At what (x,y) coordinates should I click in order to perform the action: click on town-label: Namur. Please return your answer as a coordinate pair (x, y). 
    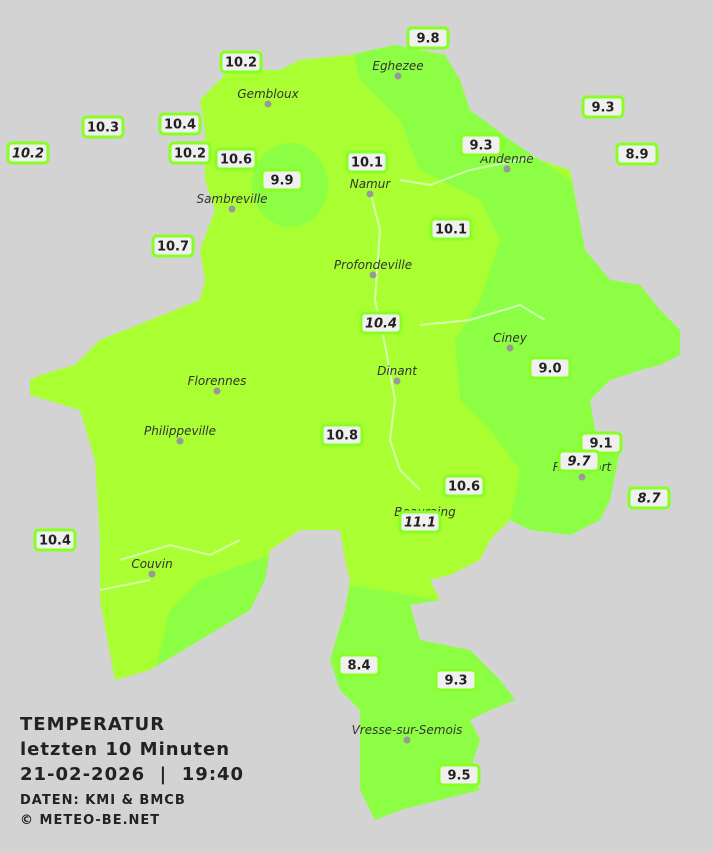
    Looking at the image, I should click on (371, 184).